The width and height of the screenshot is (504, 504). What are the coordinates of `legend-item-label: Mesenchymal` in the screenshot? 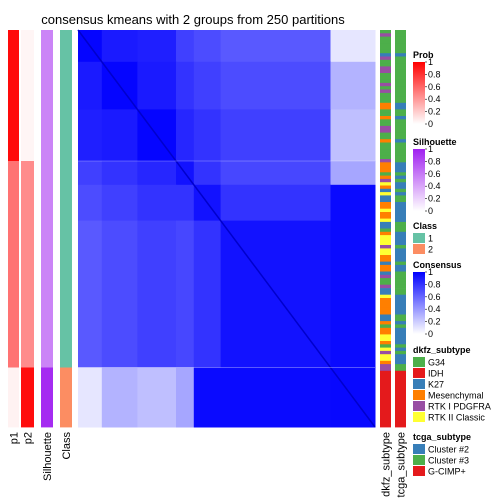 It's located at (456, 396).